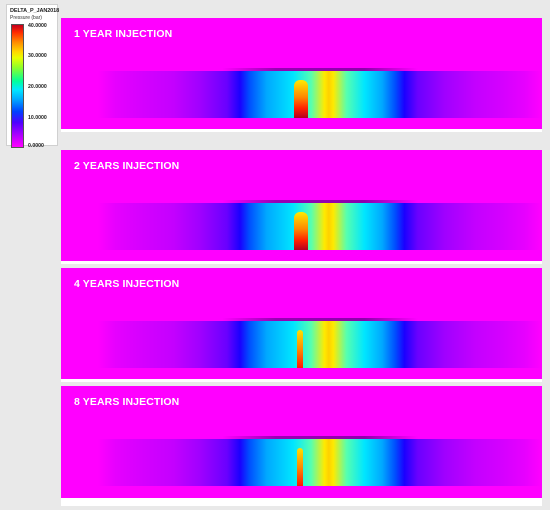 The image size is (550, 510). Describe the element at coordinates (36, 146) in the screenshot. I see `legend-tick-0: 0.0000` at that location.